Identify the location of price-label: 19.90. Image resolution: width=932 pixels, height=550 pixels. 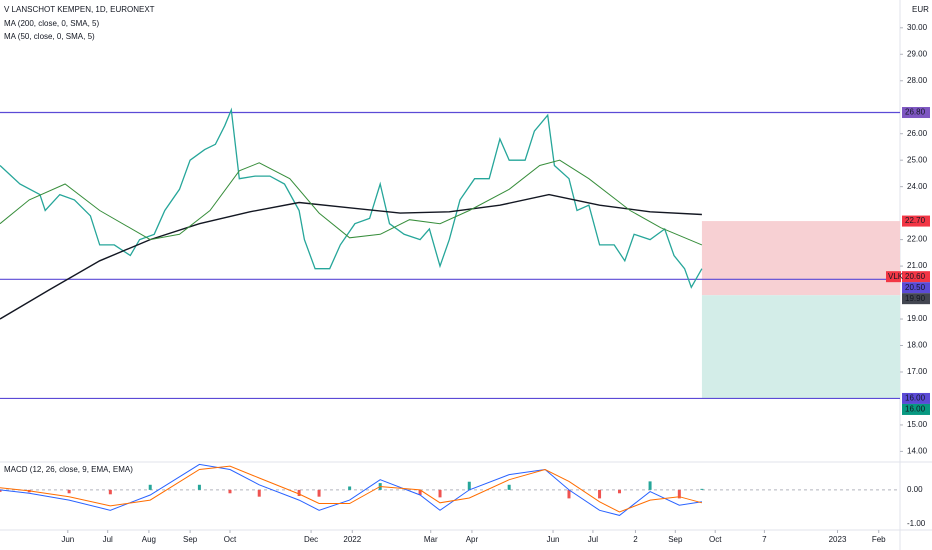
(915, 298).